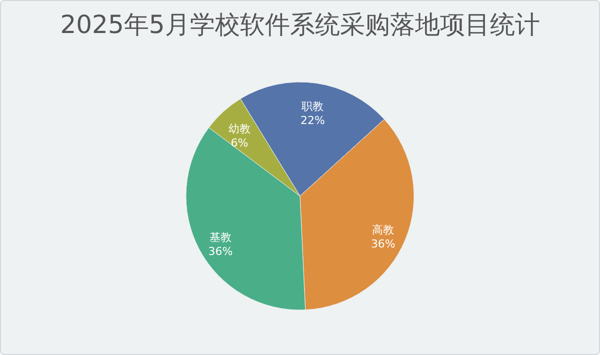  I want to click on data-label: 22%, so click(312, 120).